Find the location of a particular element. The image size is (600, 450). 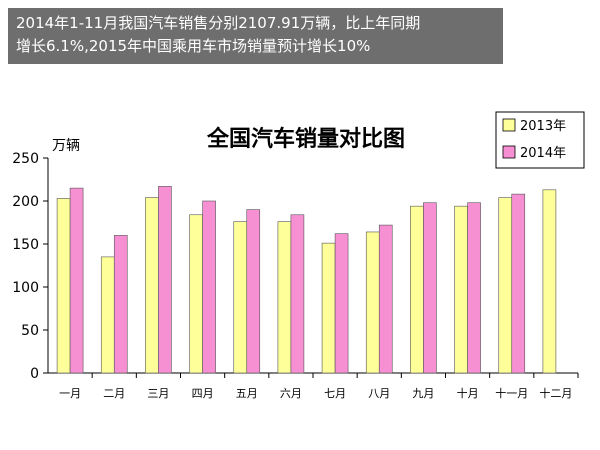

x-tick-label: 五月 is located at coordinates (247, 393).